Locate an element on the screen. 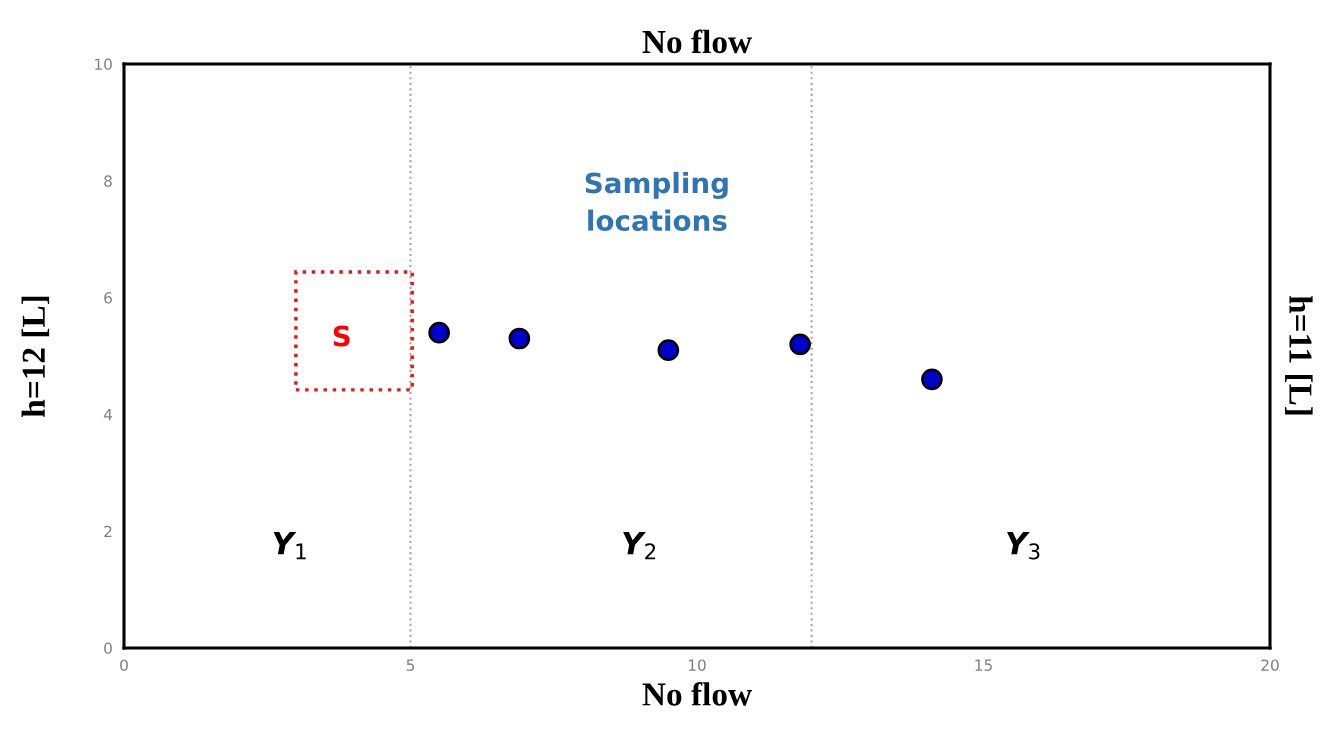 This screenshot has height=745, width=1325. y-tick-label: 6 is located at coordinates (108, 298).